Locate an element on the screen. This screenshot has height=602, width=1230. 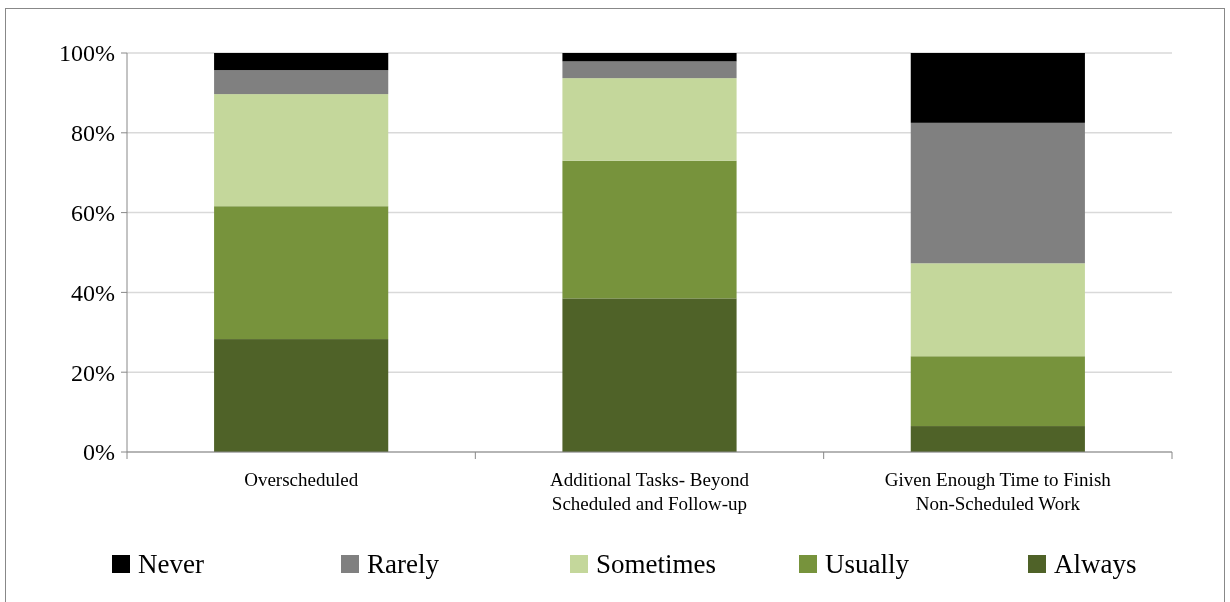
x-tick-label: Overscheduled is located at coordinates (301, 479).